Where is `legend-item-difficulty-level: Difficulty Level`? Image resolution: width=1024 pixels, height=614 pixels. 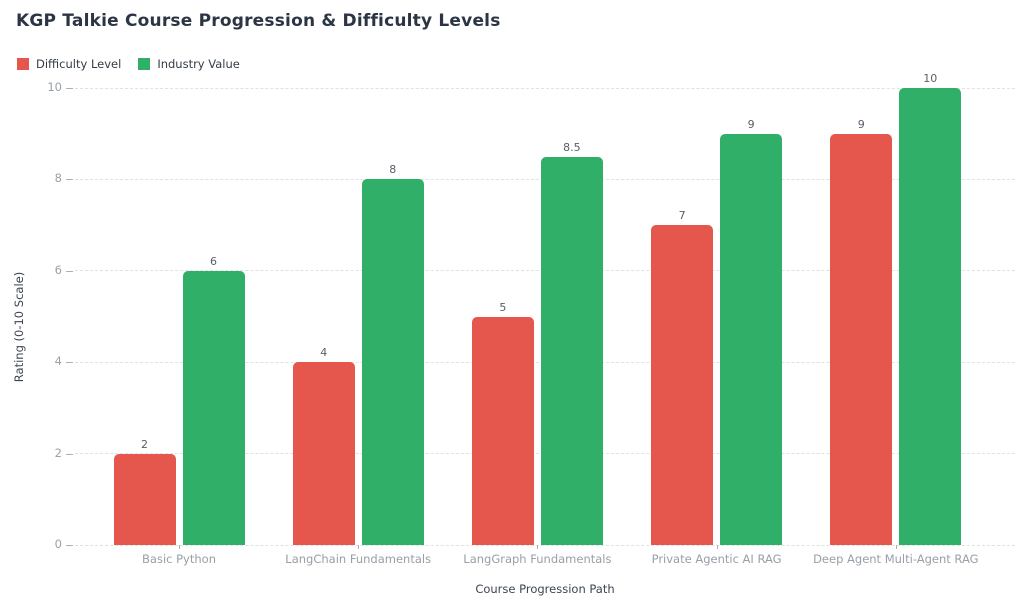 legend-item-difficulty-level: Difficulty Level is located at coordinates (69, 64).